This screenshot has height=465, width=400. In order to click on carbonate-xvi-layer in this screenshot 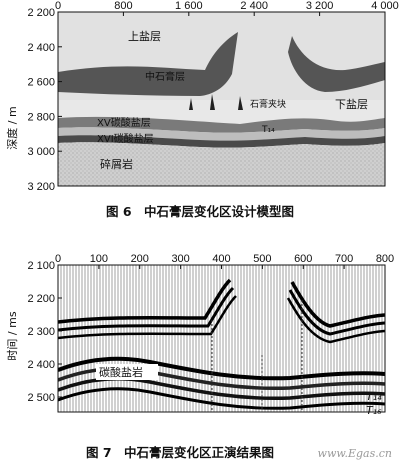, I will do `click(221, 141)`.